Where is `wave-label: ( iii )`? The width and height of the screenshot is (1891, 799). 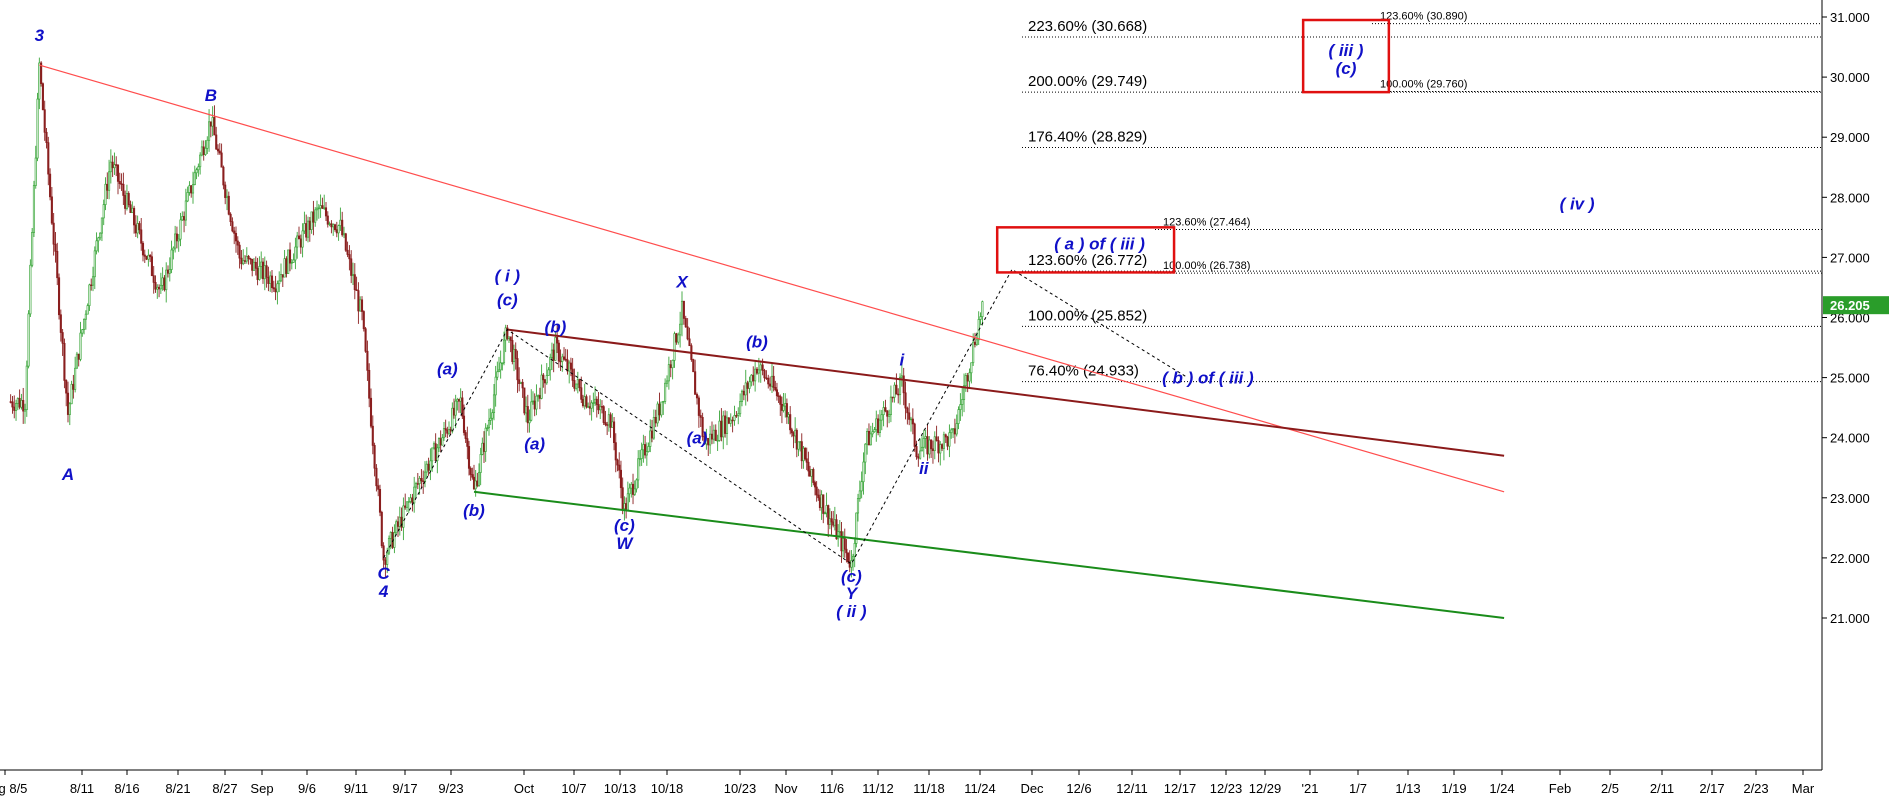 wave-label: ( iii ) is located at coordinates (1346, 50).